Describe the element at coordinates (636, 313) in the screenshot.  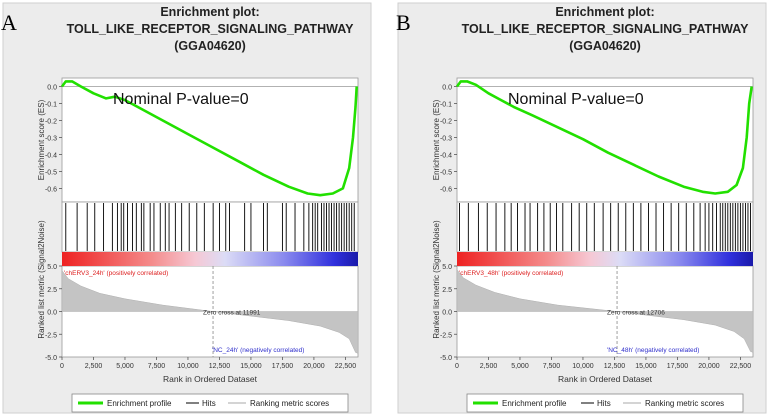
I see `zero-cross-label: Zero cross at 12706` at that location.